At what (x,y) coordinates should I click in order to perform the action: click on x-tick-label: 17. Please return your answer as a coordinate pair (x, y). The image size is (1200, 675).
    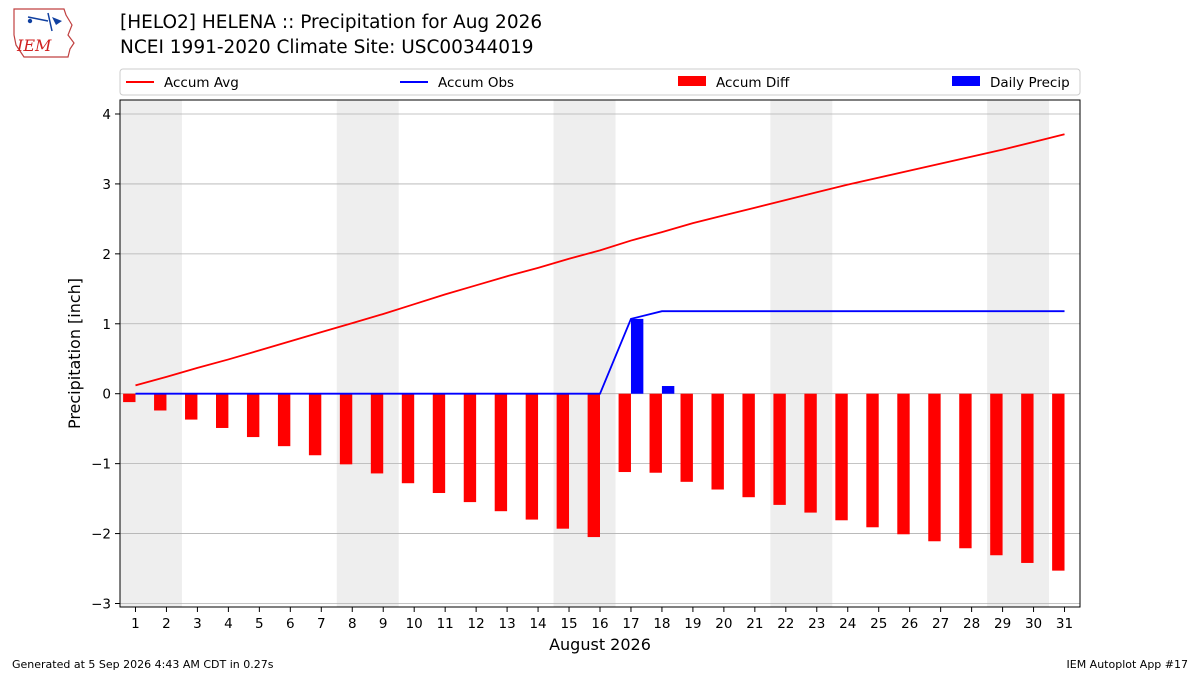
    Looking at the image, I should click on (630, 624).